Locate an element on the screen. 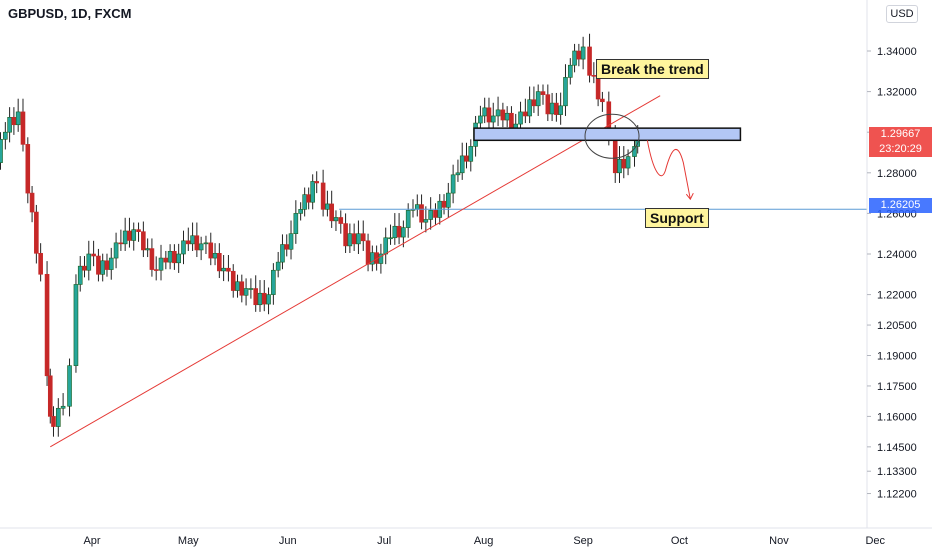  price-tick-label: 1.22000 is located at coordinates (897, 296).